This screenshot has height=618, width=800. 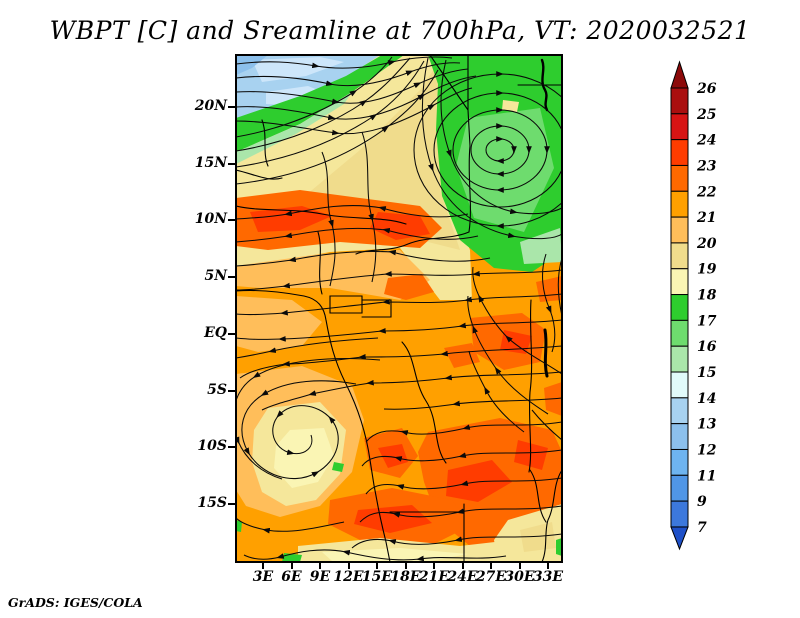 I want to click on colorbar-label-15: 15, so click(x=706, y=373).